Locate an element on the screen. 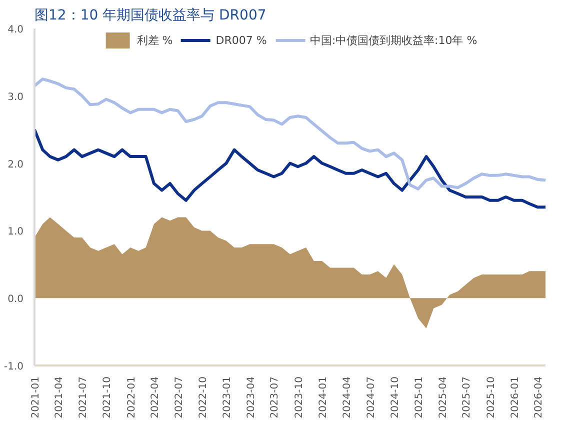 The image size is (570, 421). x-tick-label: 2023-10 is located at coordinates (299, 397).